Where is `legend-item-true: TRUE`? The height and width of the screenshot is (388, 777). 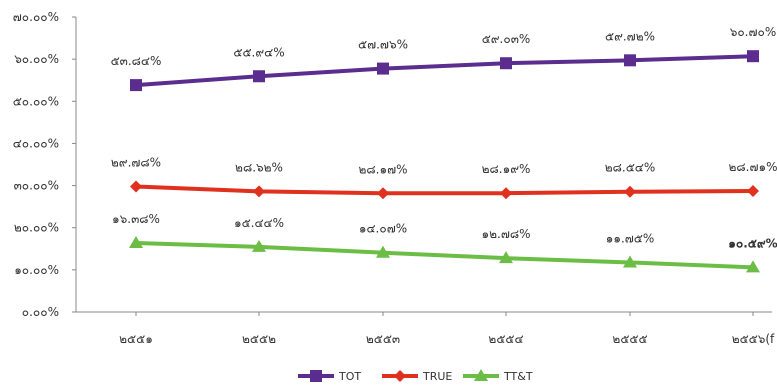
legend-item-true: TRUE is located at coordinates (417, 376).